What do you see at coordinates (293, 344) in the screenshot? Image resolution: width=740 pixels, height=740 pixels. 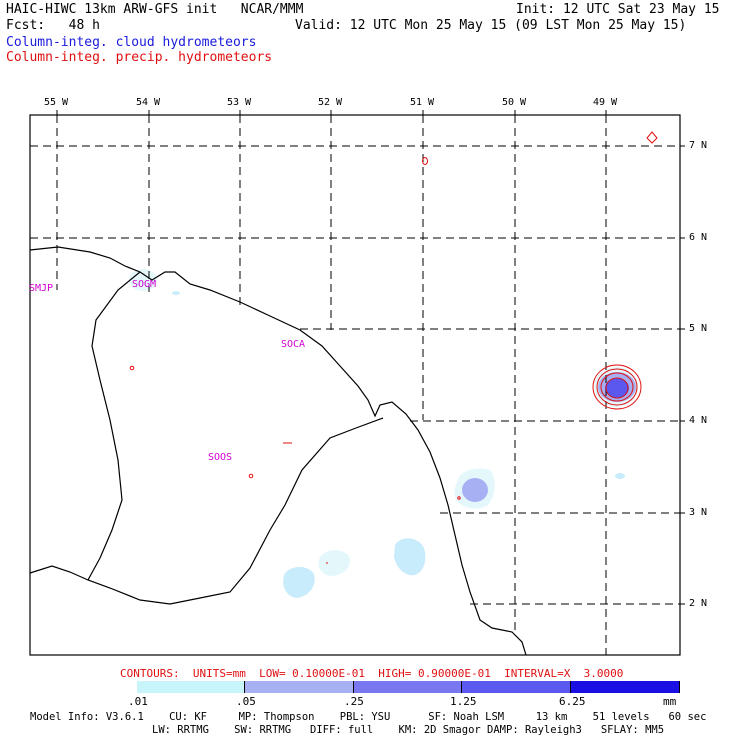 I see `station-soca: SOCA` at bounding box center [293, 344].